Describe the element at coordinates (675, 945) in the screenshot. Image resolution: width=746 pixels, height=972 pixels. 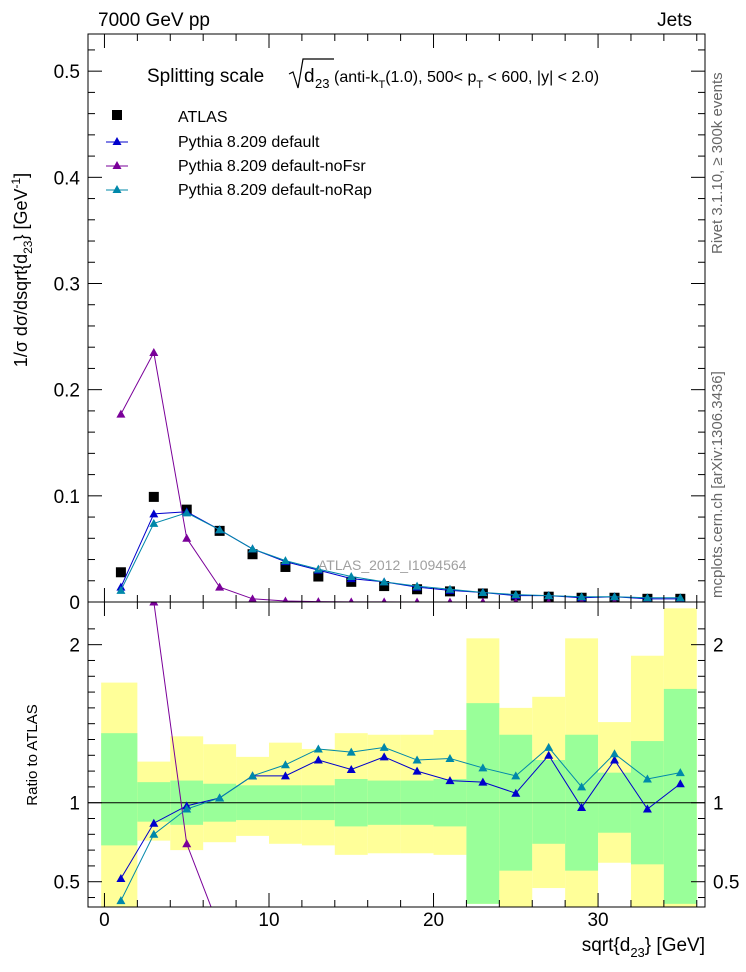
I see `xlabel-end: } [GeV]` at that location.